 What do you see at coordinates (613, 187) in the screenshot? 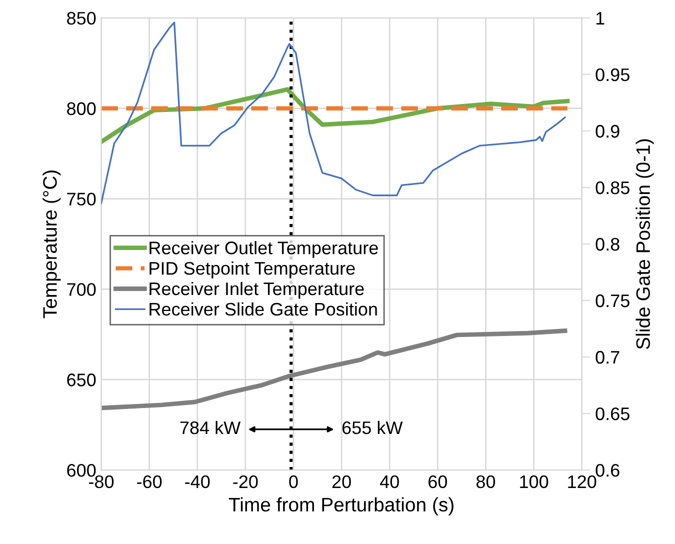
I see `y2-tick-label: 0.85` at bounding box center [613, 187].